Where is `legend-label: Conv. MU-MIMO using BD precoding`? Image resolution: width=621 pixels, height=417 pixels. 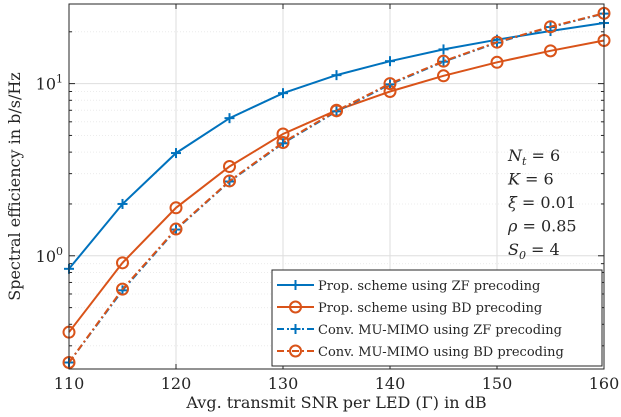
legend-label: Conv. MU-MIMO using BD precoding is located at coordinates (441, 352).